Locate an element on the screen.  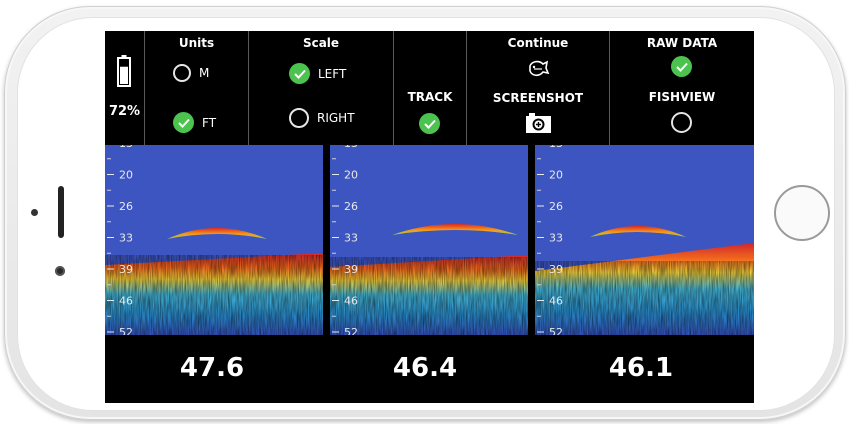
sonar-panel-3: 13 20 26 33 39 46 52 is located at coordinates (644, 243).